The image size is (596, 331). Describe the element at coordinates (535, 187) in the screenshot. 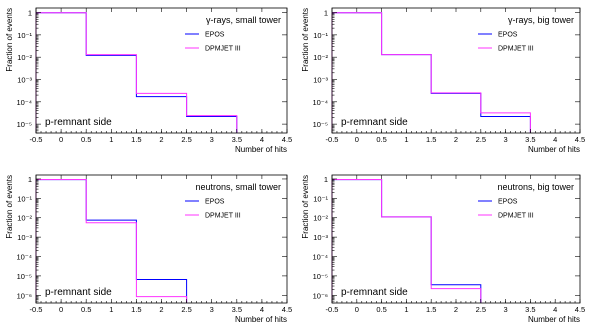

I see `panel-title: neutrons, big tower` at that location.